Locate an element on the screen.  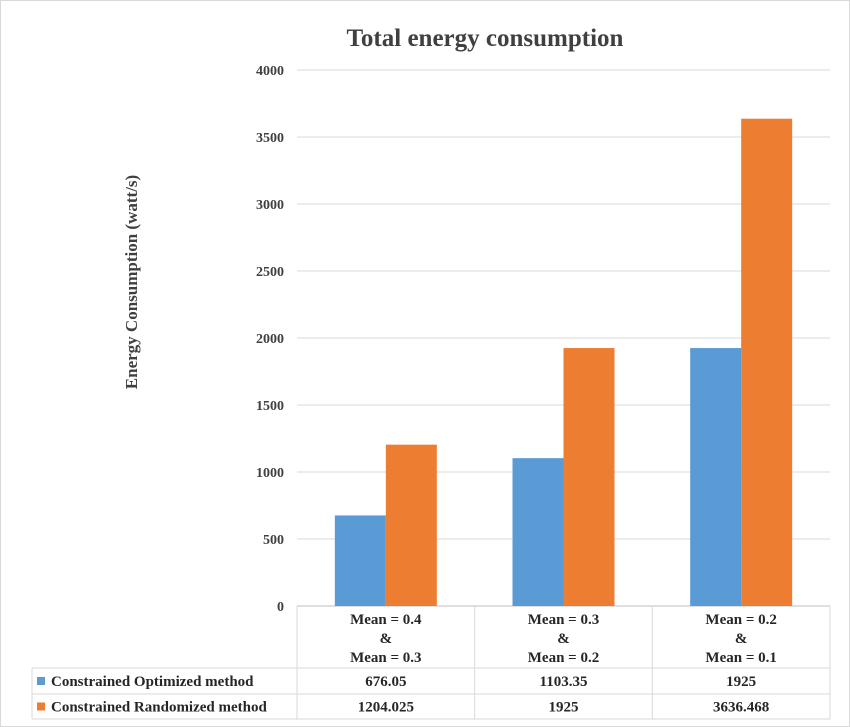
data-table-value: 3636.468 is located at coordinates (741, 708).